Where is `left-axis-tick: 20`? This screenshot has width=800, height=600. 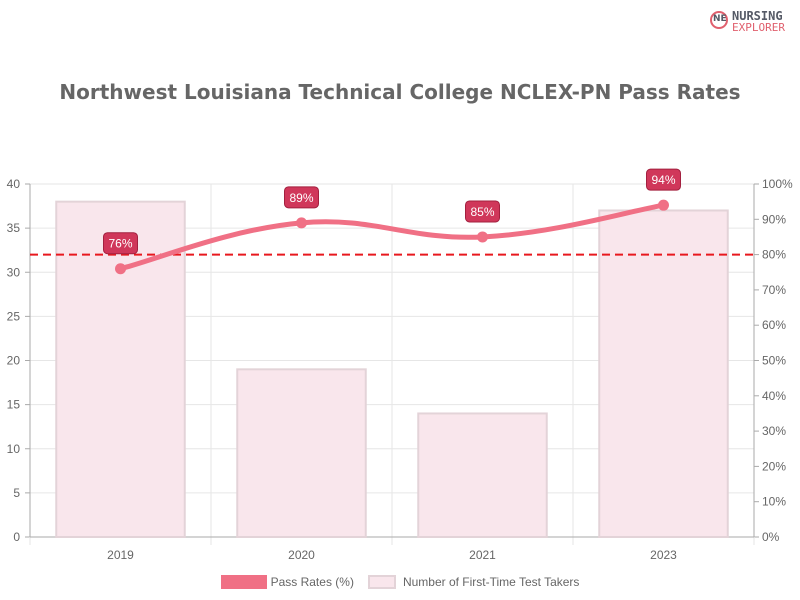
left-axis-tick: 20 is located at coordinates (14, 361).